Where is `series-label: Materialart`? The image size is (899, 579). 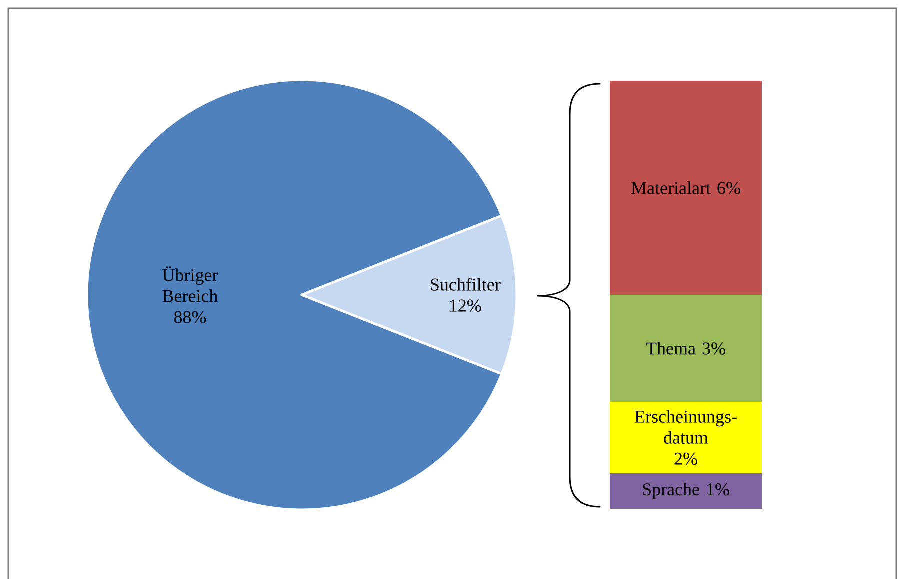
series-label: Materialart is located at coordinates (671, 188).